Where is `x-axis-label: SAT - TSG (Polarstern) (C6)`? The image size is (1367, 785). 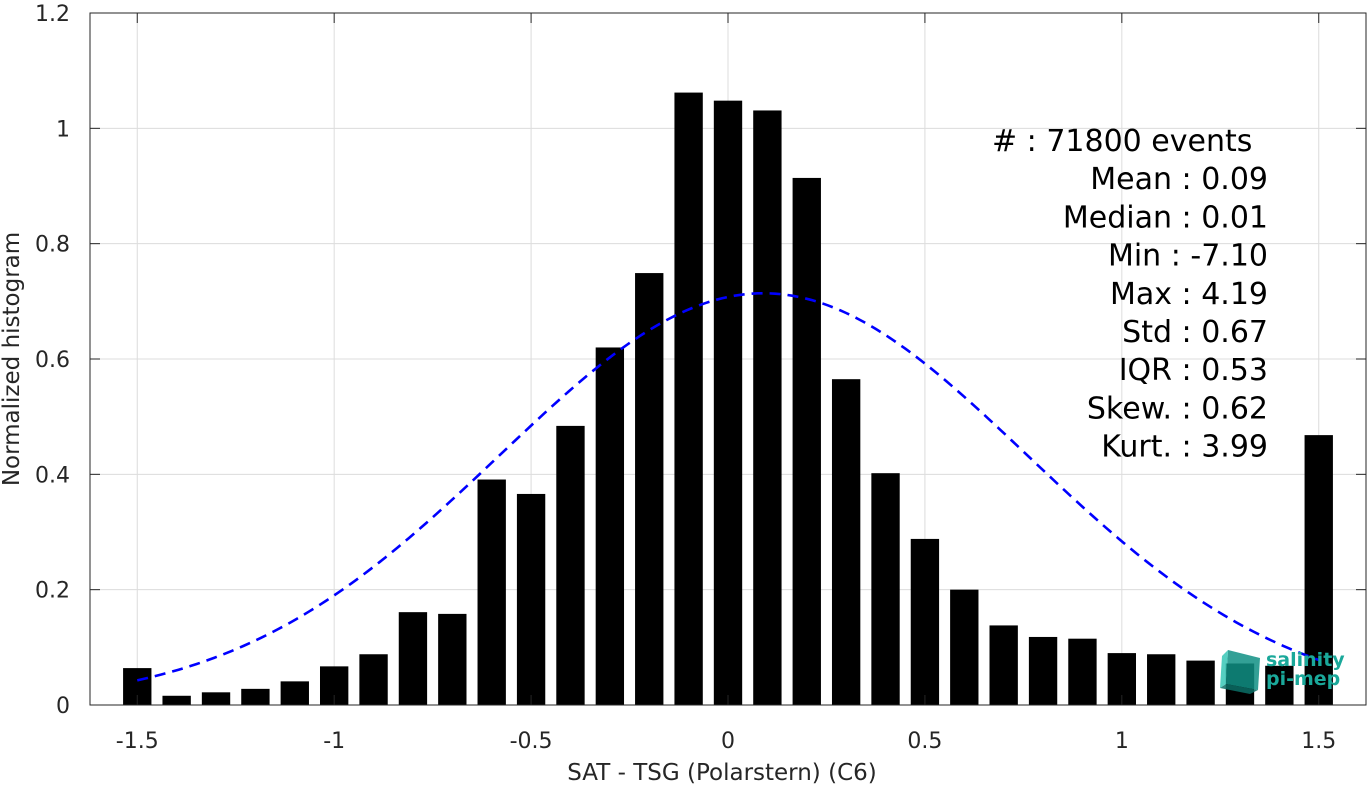
x-axis-label: SAT - TSG (Polarstern) (C6) is located at coordinates (721, 772).